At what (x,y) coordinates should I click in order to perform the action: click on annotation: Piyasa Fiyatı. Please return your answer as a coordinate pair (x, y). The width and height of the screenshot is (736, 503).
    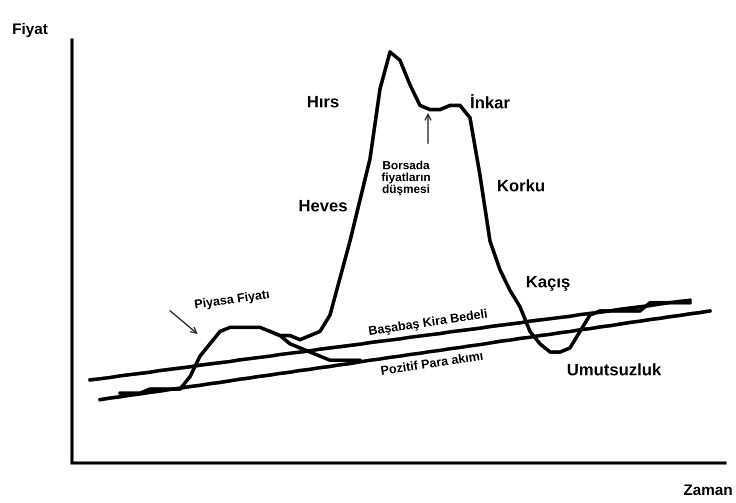
    Looking at the image, I should click on (232, 300).